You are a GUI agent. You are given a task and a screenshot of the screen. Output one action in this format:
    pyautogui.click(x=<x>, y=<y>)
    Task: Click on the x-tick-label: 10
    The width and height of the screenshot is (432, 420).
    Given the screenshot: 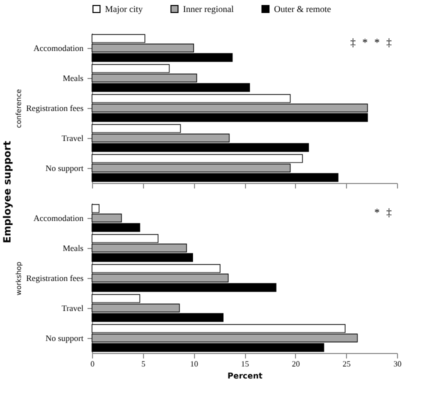 What is the action you would take?
    pyautogui.click(x=194, y=364)
    